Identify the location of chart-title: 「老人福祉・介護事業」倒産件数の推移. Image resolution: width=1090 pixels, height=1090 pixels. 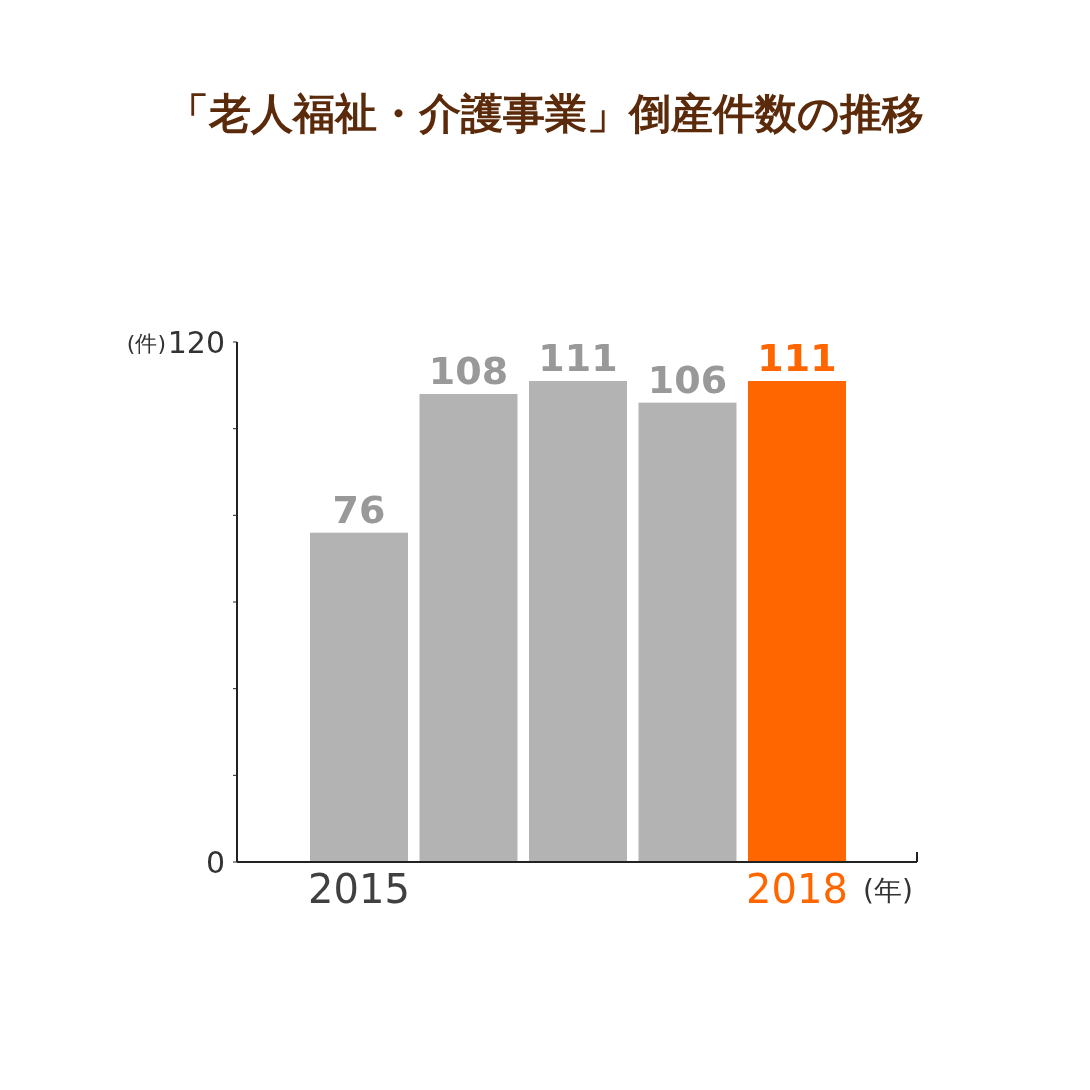
(545, 113).